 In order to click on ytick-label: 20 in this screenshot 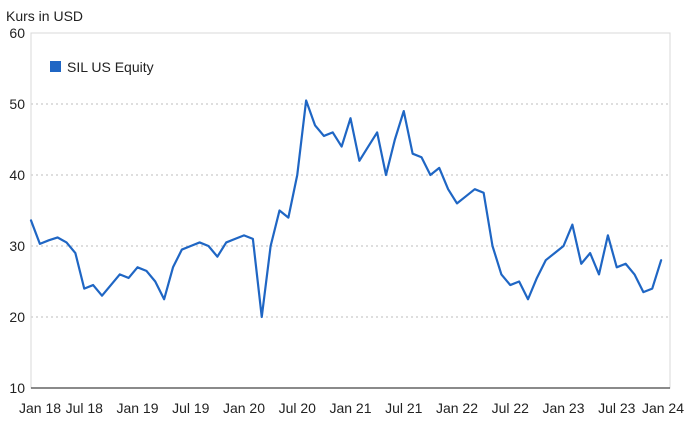, I will do `click(17, 317)`.